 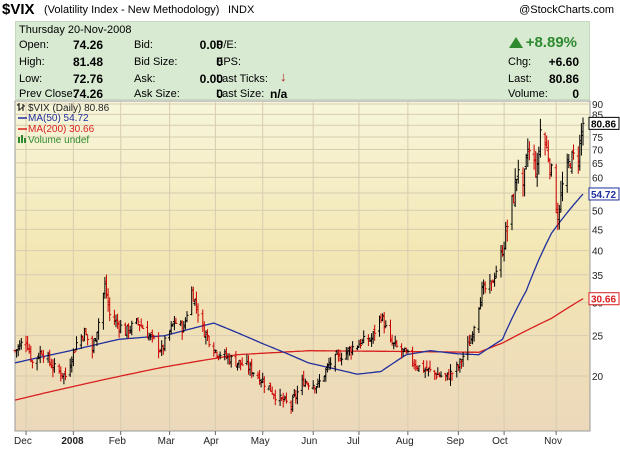 I want to click on last-price-marker-label: 80.86, so click(x=603, y=124).